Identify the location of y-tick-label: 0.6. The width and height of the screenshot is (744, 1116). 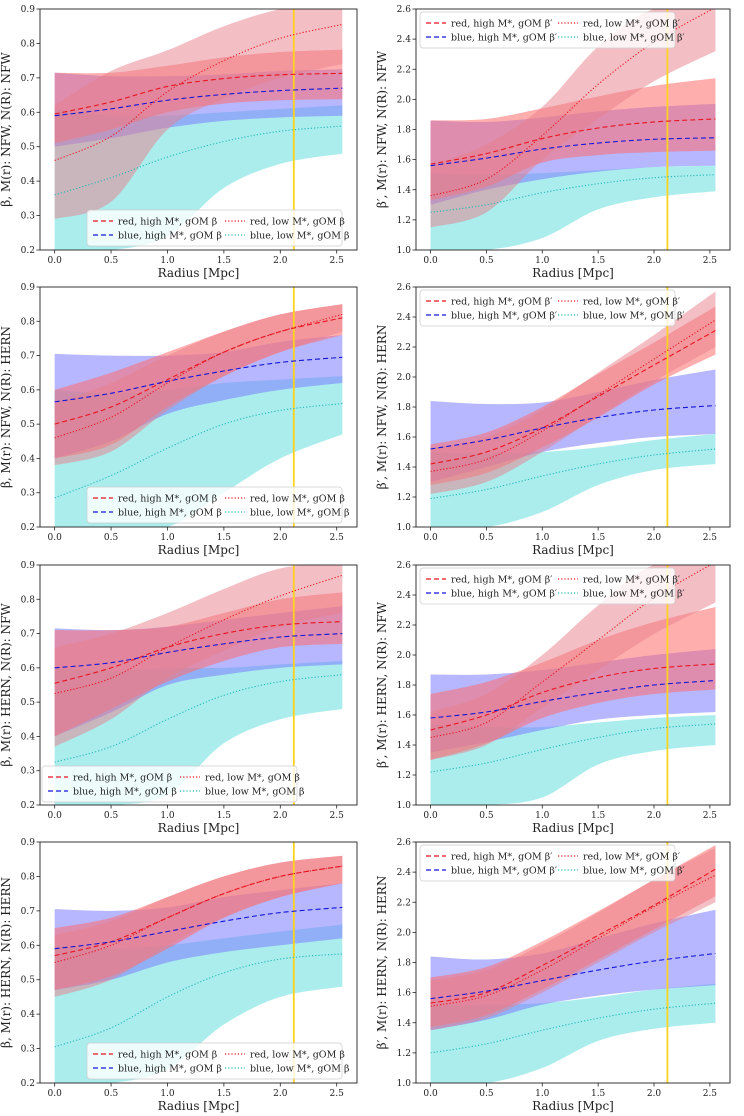
(28, 669).